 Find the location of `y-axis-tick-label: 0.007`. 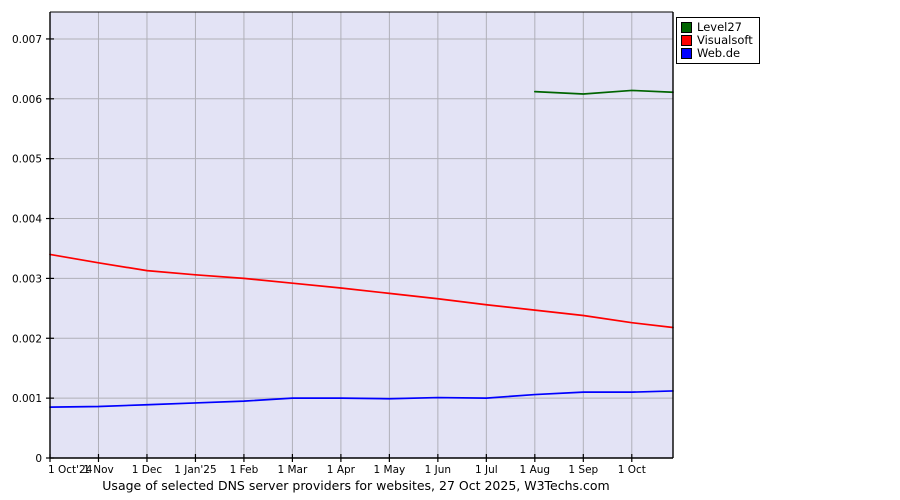

y-axis-tick-label: 0.007 is located at coordinates (27, 40).